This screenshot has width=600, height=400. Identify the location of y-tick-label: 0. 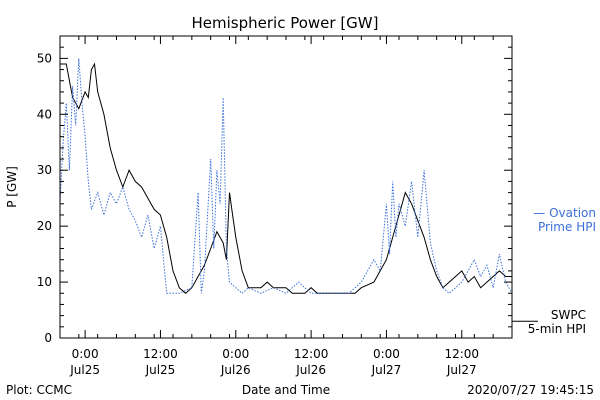
(48, 338).